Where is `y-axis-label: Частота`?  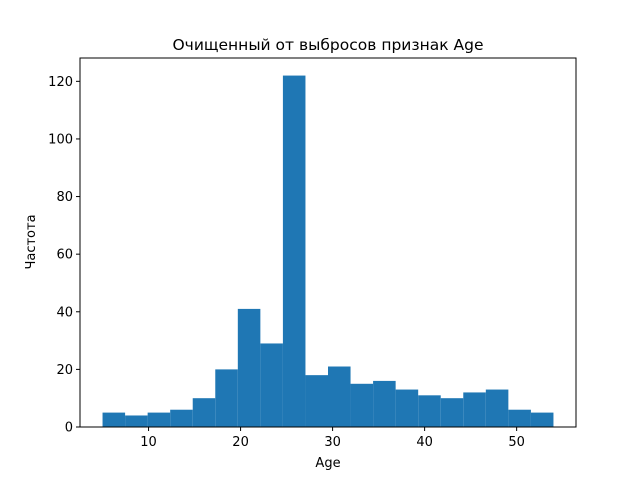
y-axis-label: Частота is located at coordinates (31, 241).